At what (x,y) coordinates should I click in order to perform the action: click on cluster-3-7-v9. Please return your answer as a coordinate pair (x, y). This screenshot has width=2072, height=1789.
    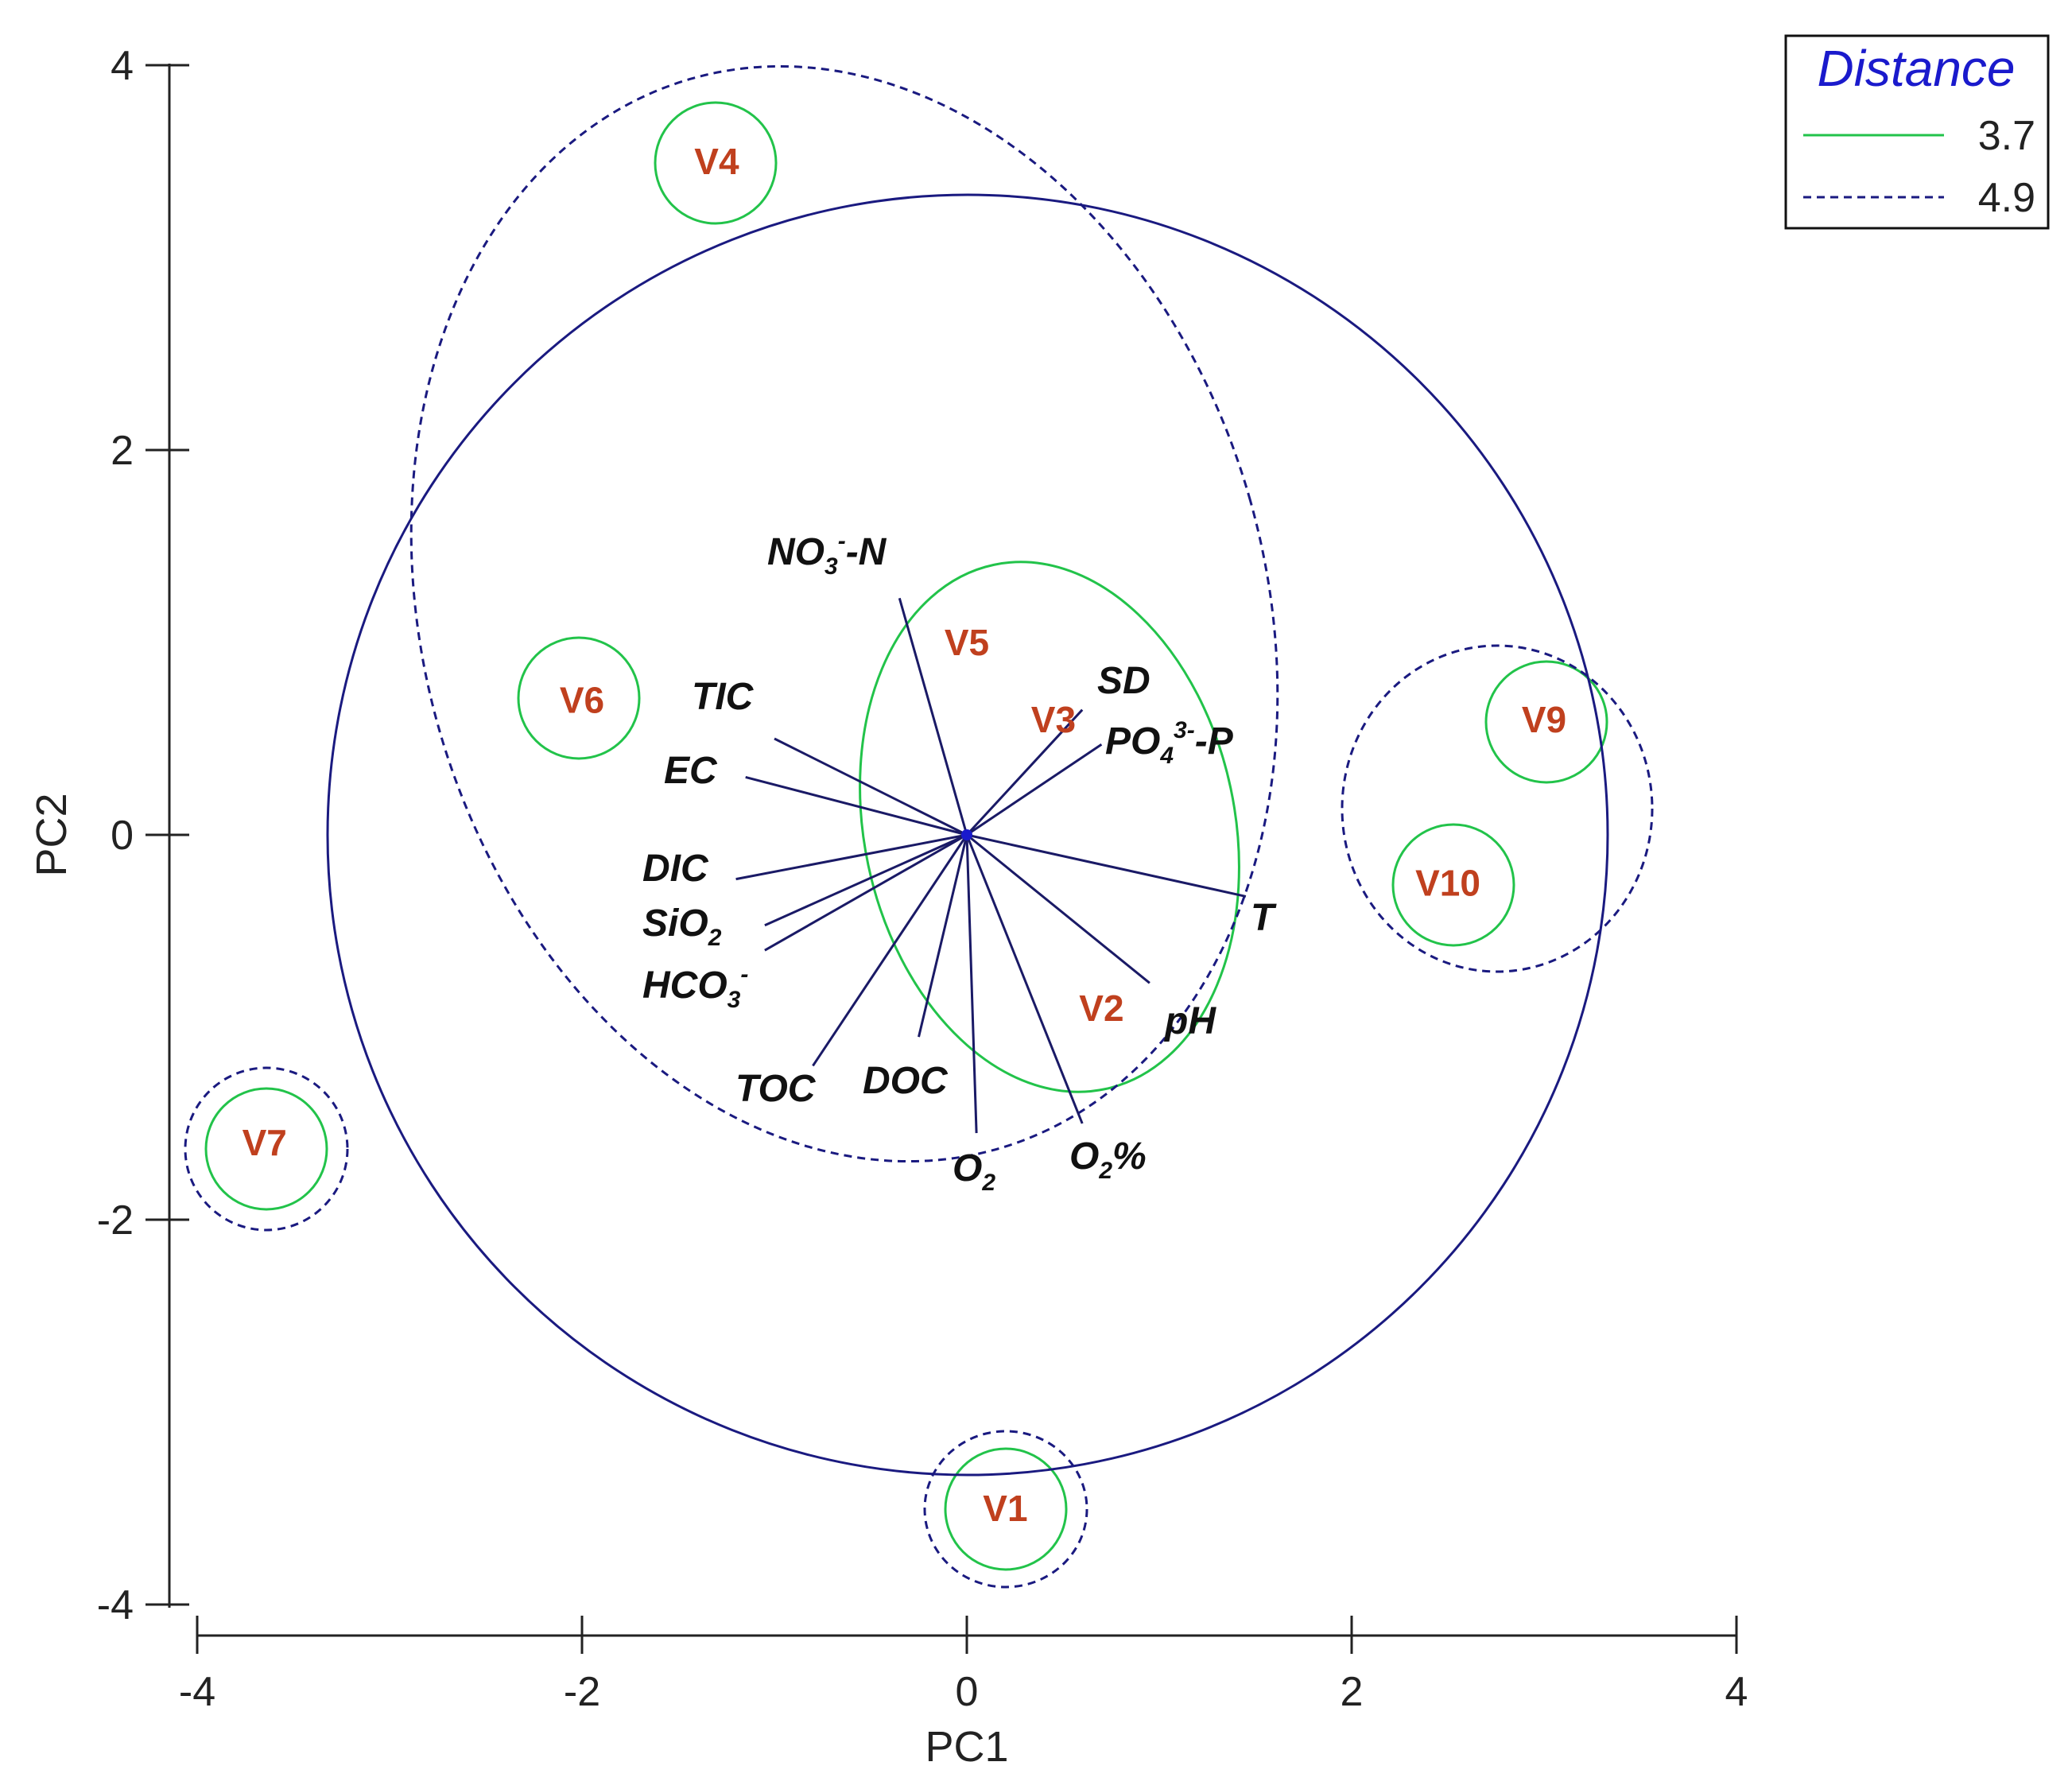
    Looking at the image, I should click on (1546, 722).